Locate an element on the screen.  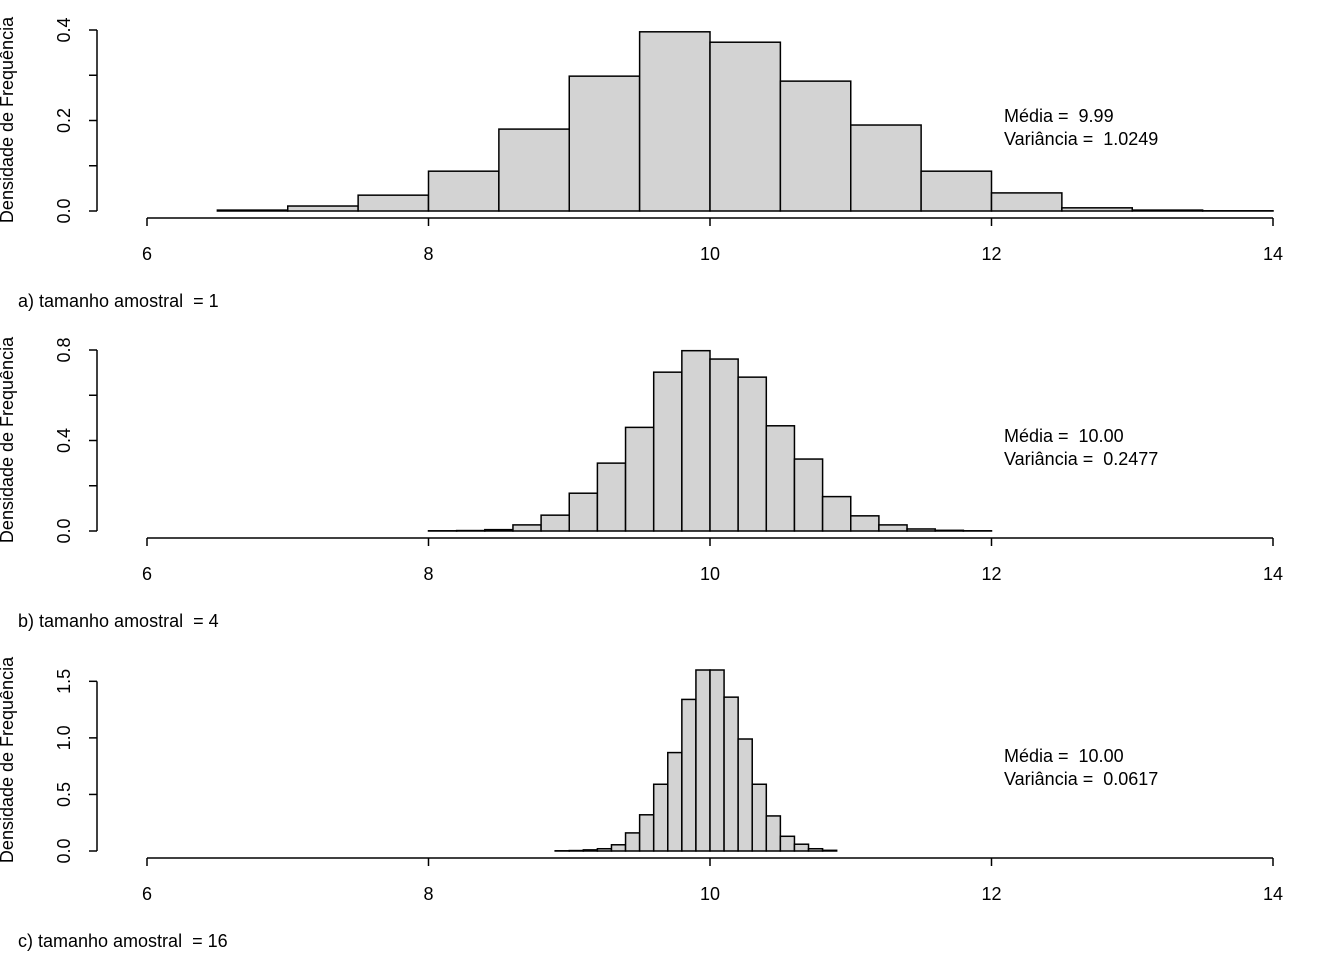
annotation: Variância = 1.0249 is located at coordinates (1081, 139).